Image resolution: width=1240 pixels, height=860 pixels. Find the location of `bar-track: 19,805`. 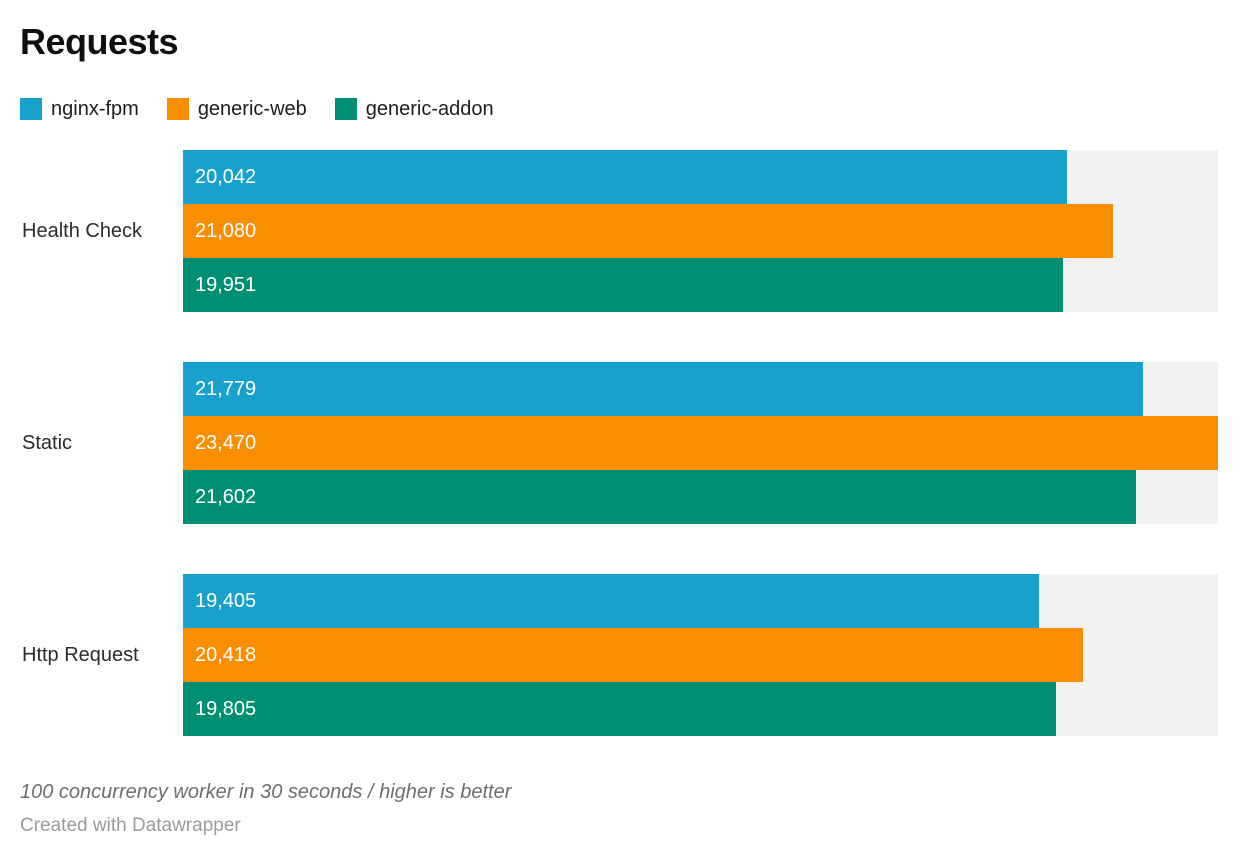

bar-track: 19,805 is located at coordinates (700, 709).